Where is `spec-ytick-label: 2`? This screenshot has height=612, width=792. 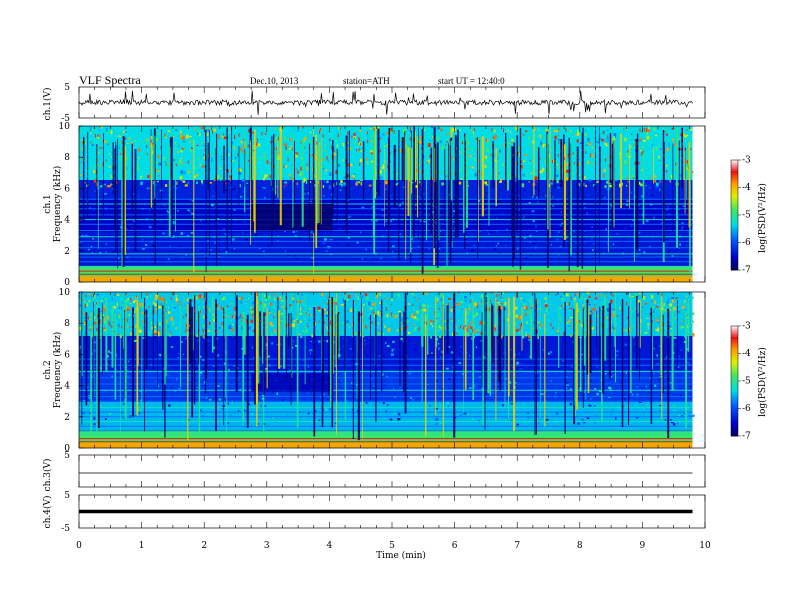 spec-ytick-label: 2 is located at coordinates (67, 418).